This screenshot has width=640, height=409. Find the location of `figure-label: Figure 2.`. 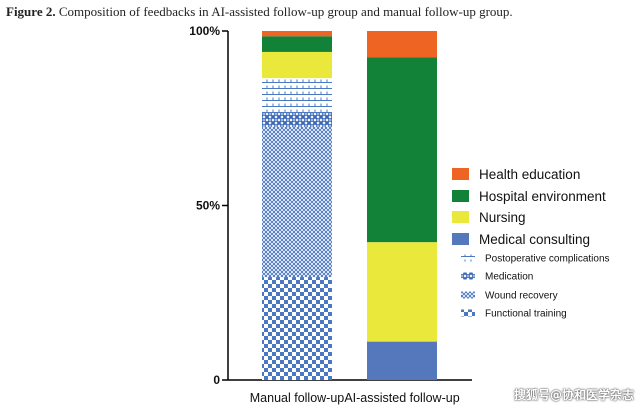

figure-label: Figure 2. is located at coordinates (31, 11).